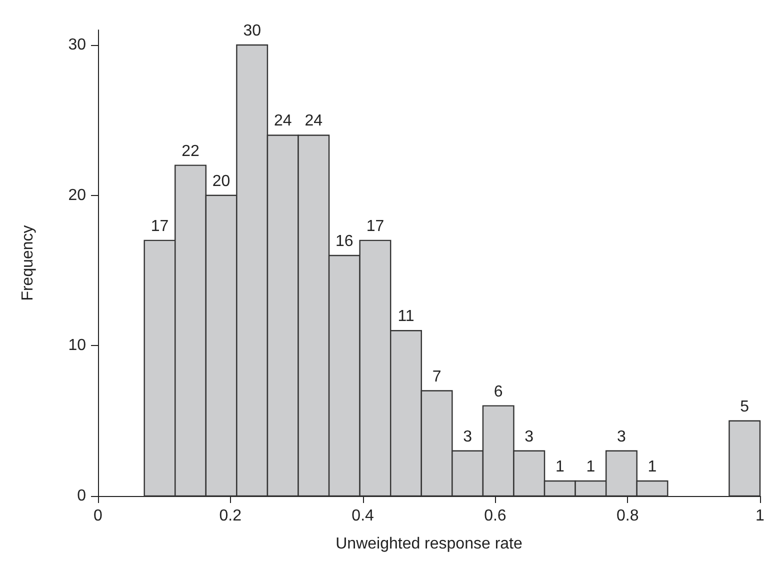  What do you see at coordinates (495, 516) in the screenshot?
I see `x-tick-label: 0.6` at bounding box center [495, 516].